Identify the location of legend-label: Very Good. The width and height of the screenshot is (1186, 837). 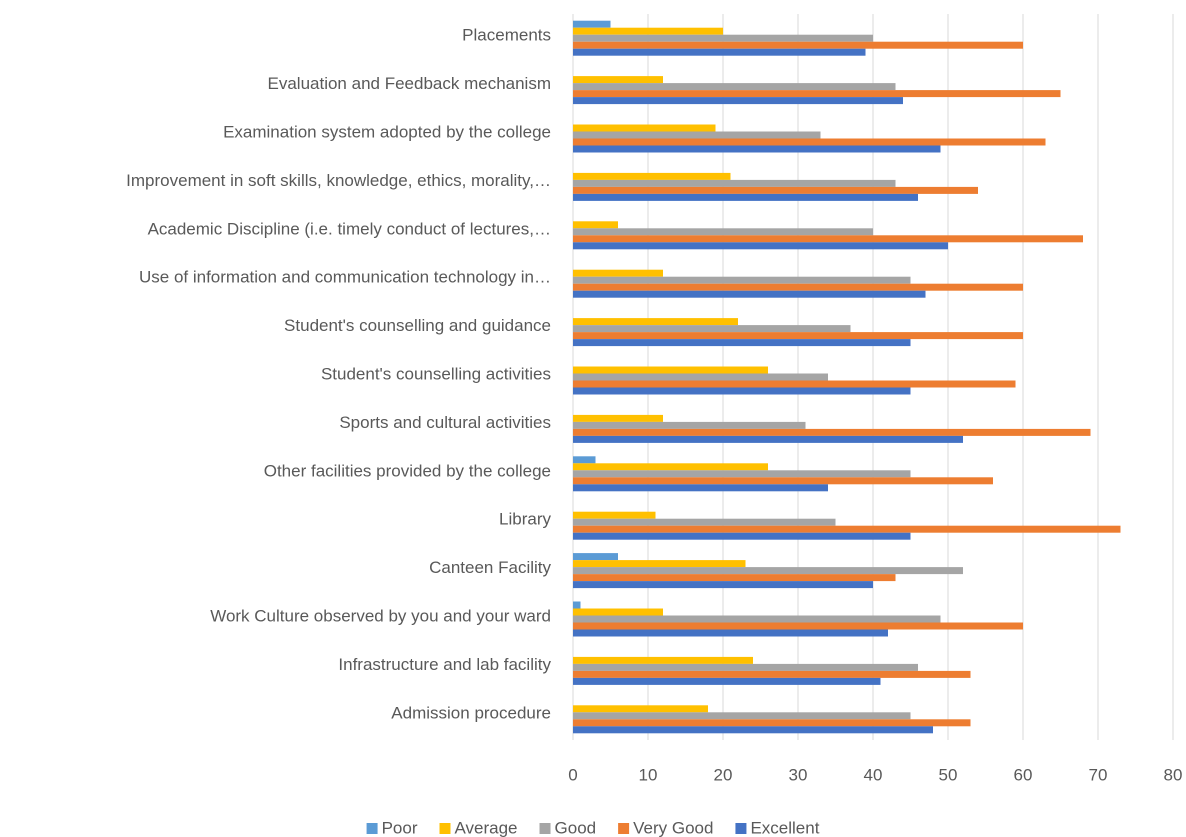
(673, 827).